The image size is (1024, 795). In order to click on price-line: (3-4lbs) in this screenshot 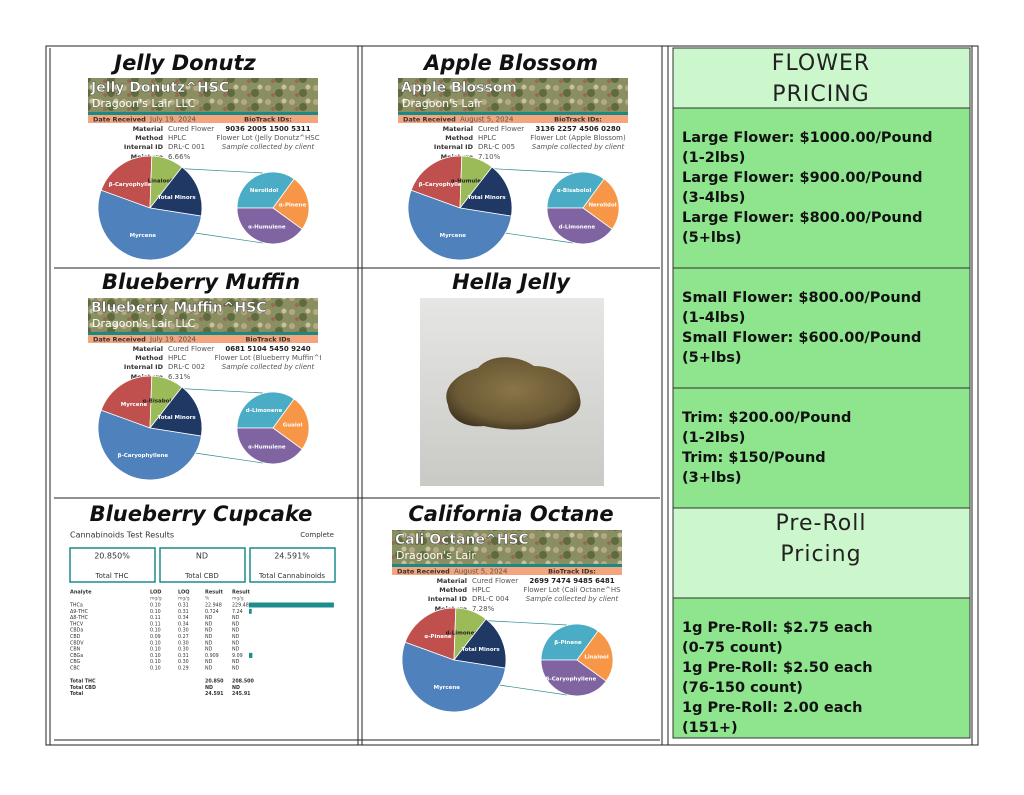, I will do `click(713, 198)`.